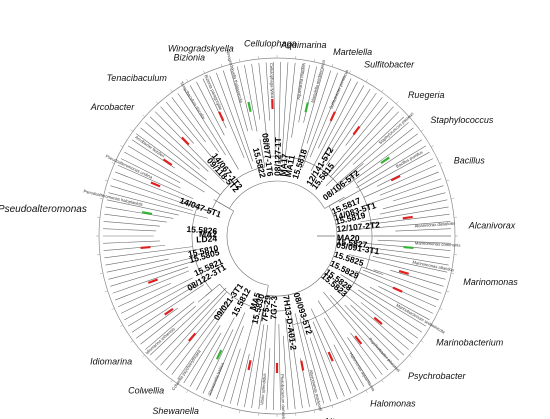 Image resolution: width=550 pixels, height=419 pixels. I want to click on isolate-label: LD24, so click(207, 238).